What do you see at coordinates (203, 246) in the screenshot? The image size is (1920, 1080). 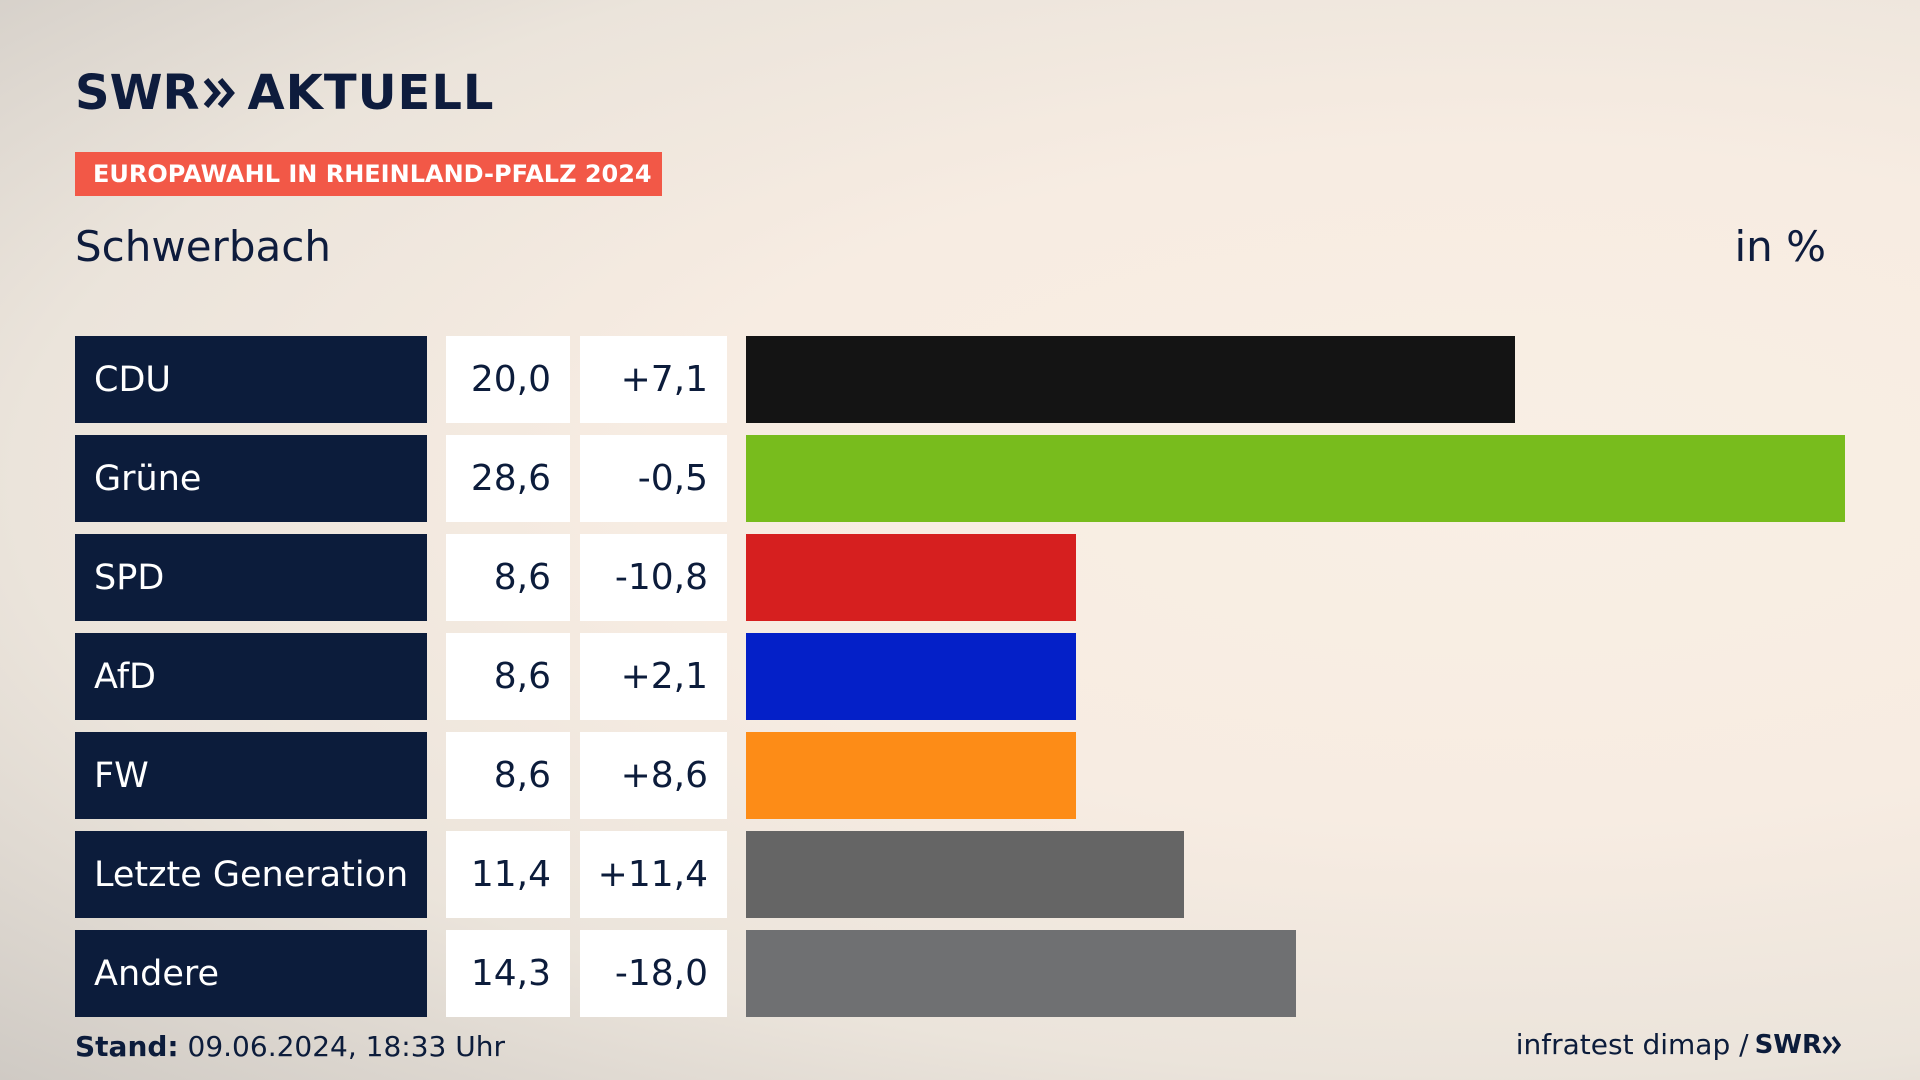 I see `location-title: Schwerbach` at bounding box center [203, 246].